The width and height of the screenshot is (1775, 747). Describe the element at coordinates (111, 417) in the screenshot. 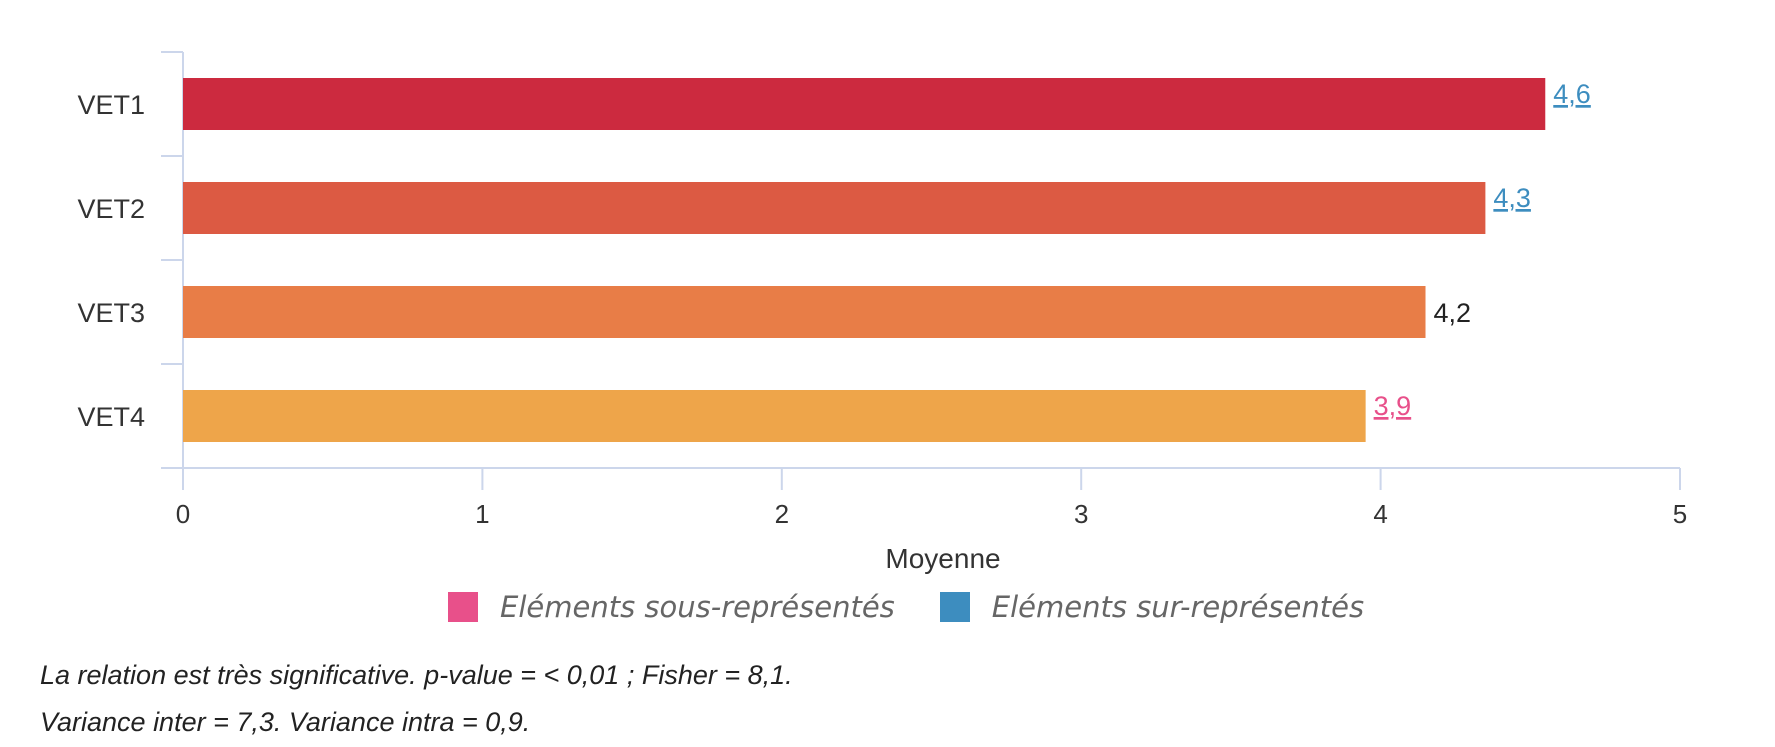

I see `category-label: VET4` at that location.